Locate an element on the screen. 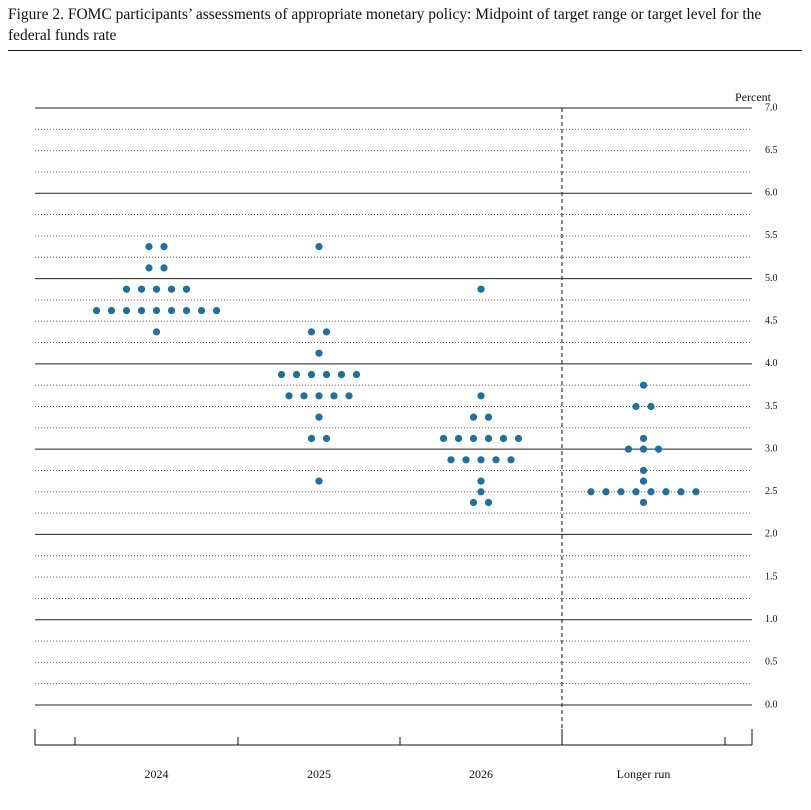 The width and height of the screenshot is (811, 810). y-tick-label: 5.0 is located at coordinates (771, 278).